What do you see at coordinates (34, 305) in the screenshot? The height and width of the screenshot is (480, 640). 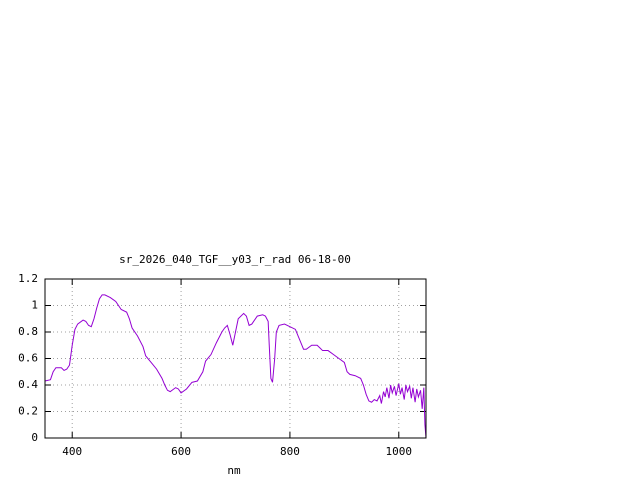 I see `y-tick-label: 1` at bounding box center [34, 305].